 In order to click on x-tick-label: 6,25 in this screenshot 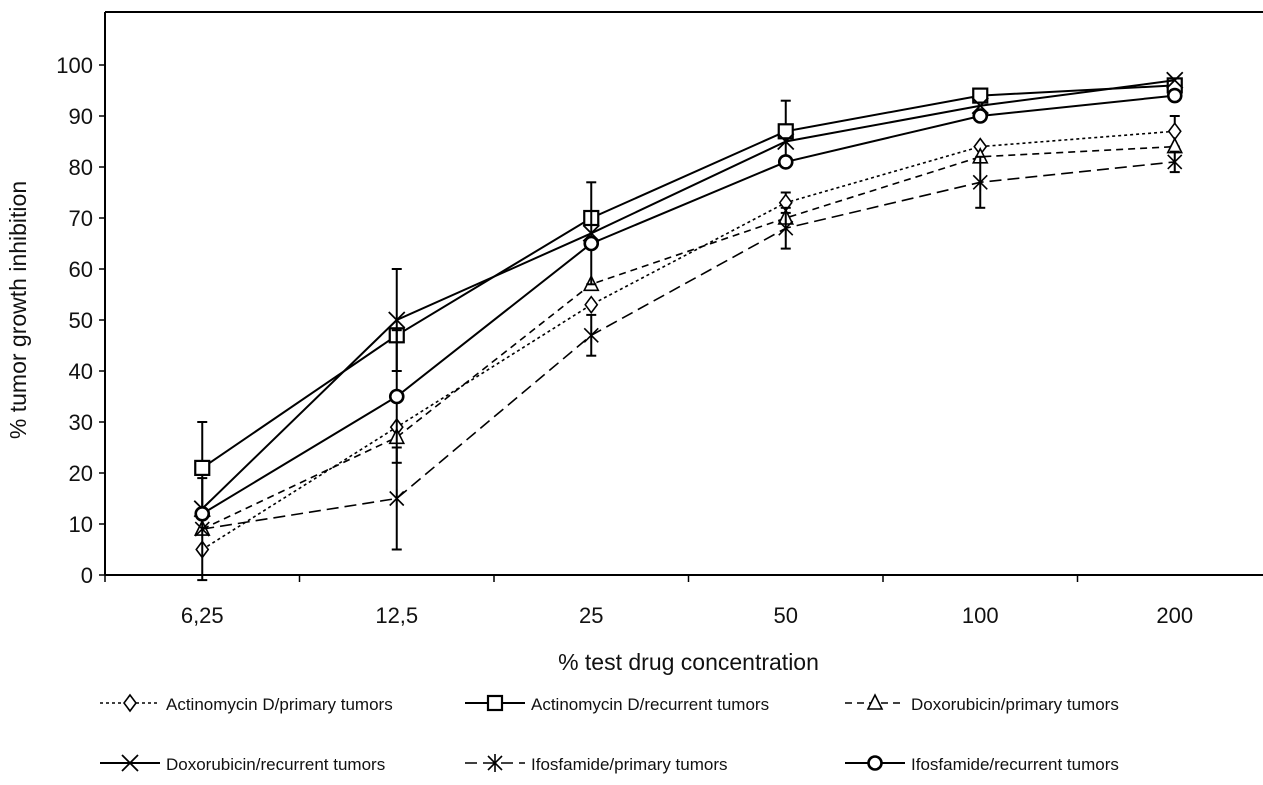, I will do `click(202, 615)`.